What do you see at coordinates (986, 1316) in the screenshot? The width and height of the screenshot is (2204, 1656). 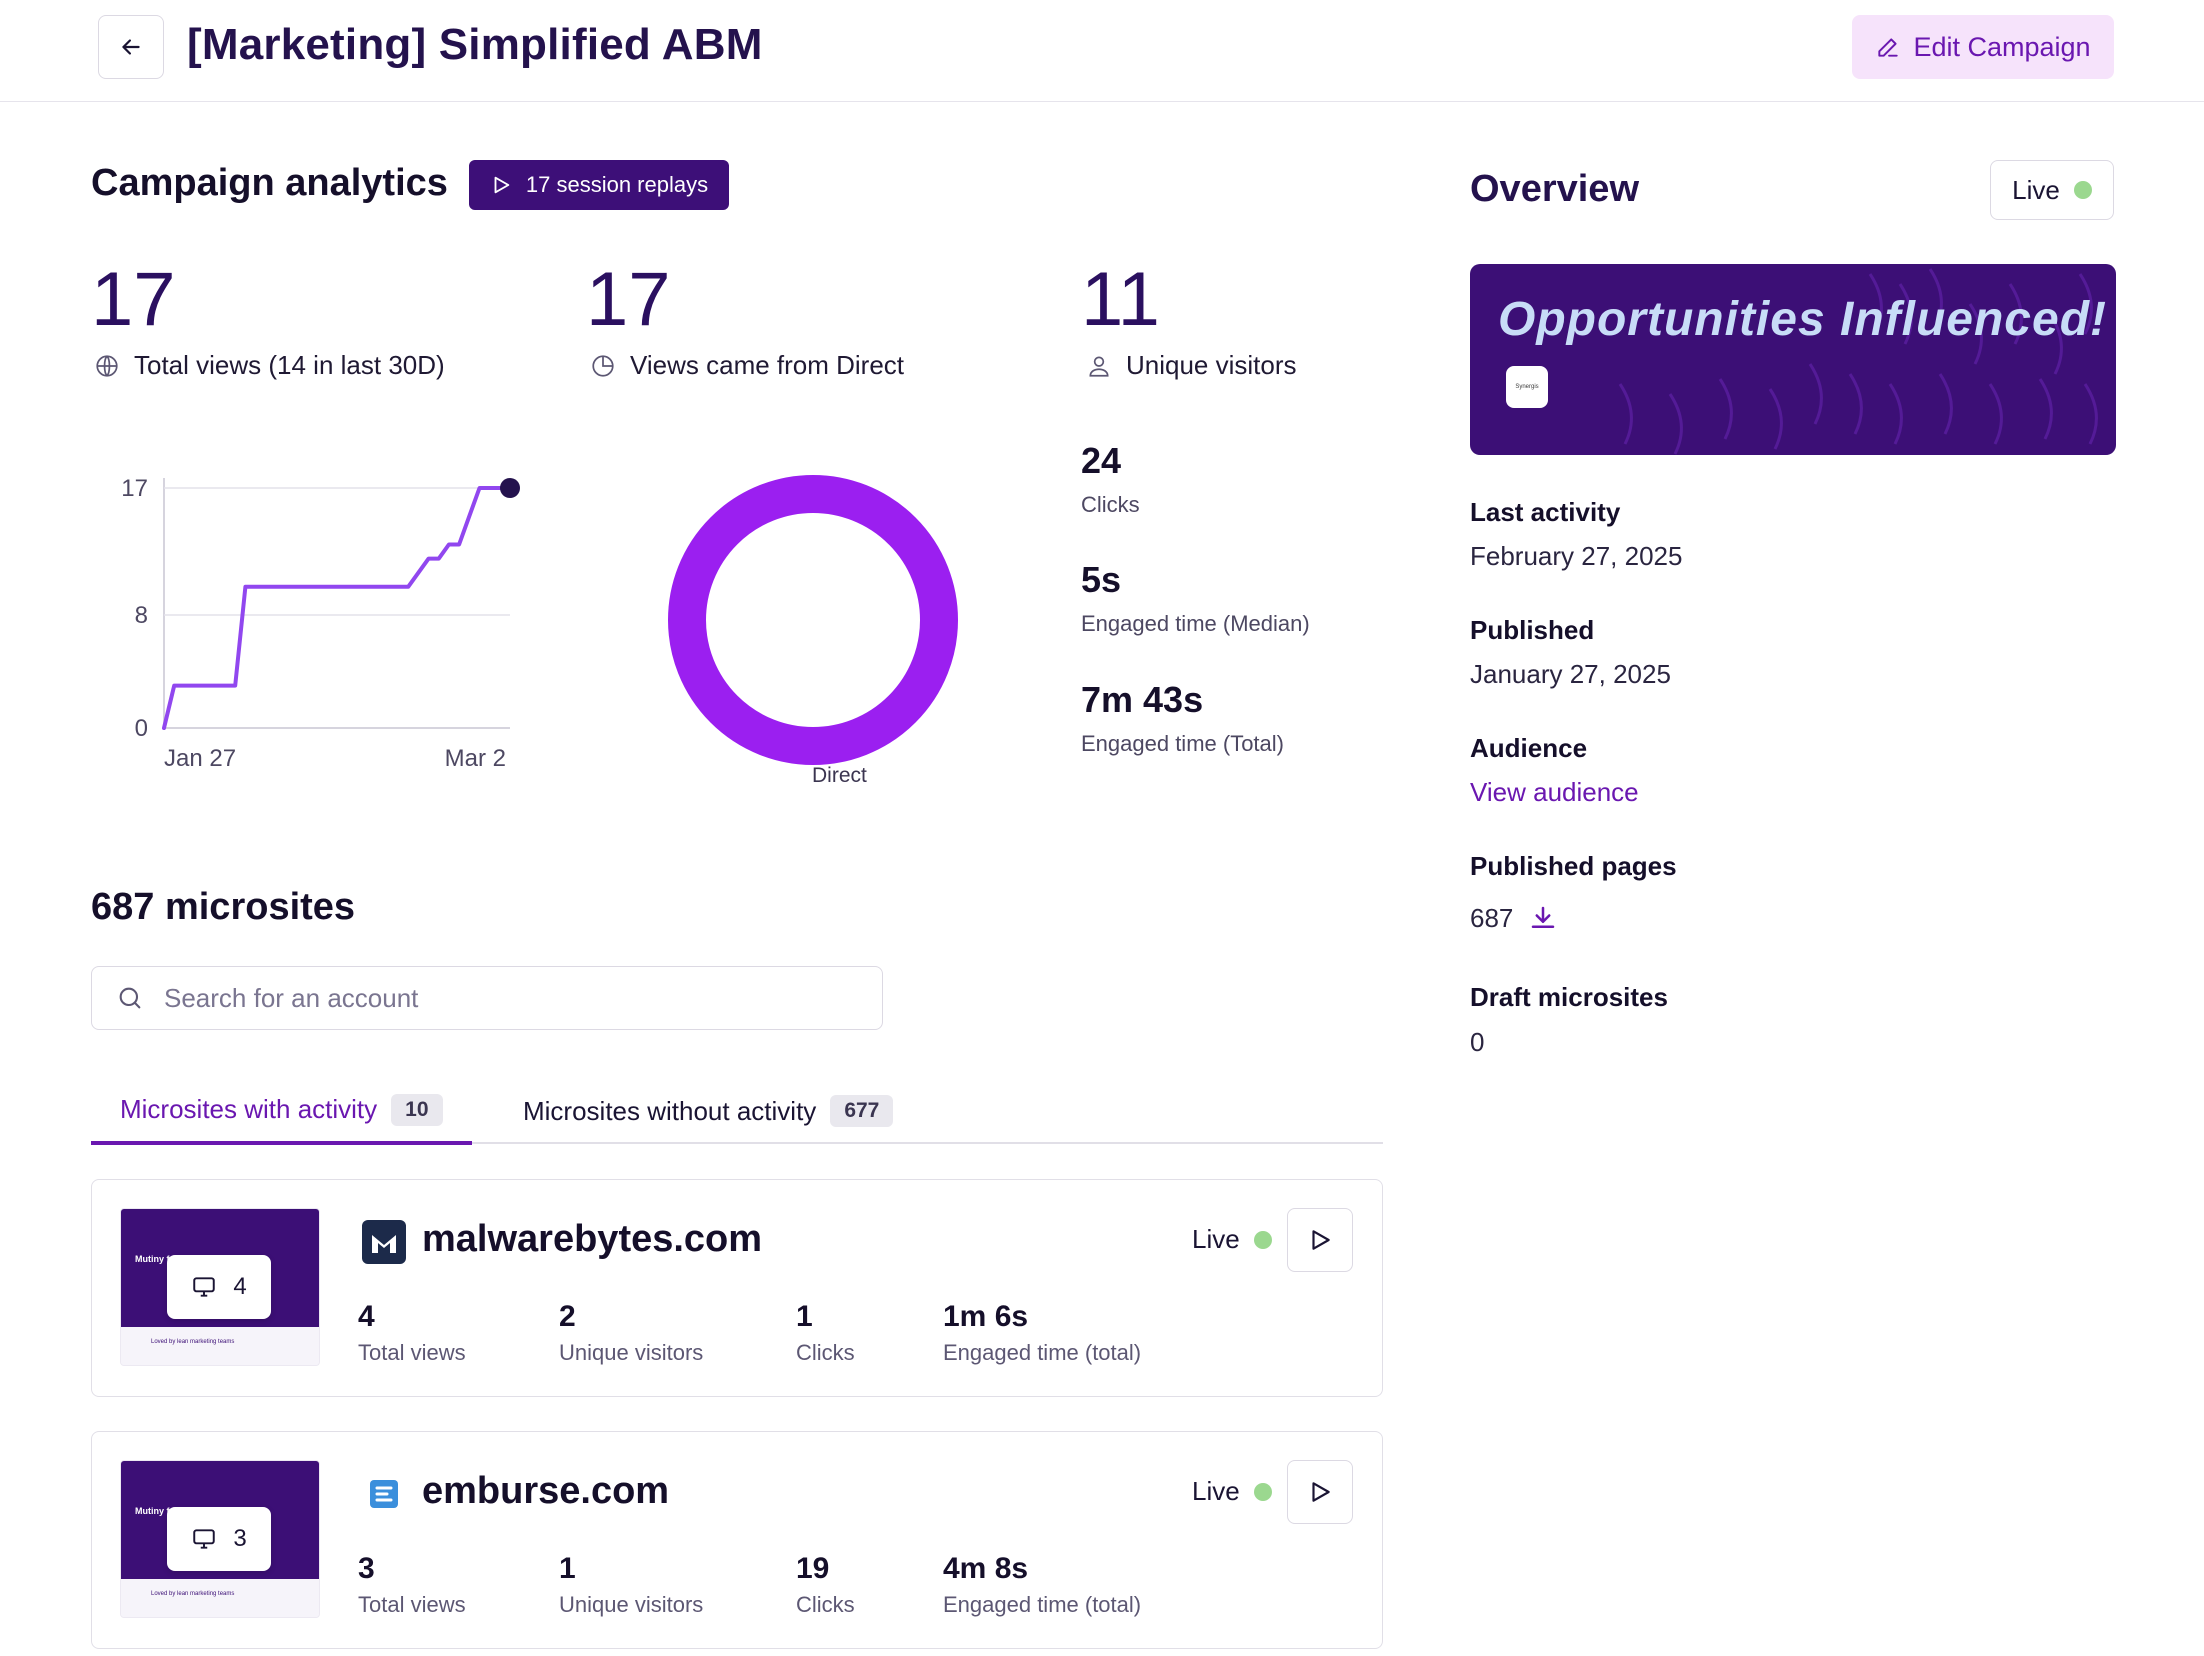 I see `microsite-engaged-time: 1m 6s` at bounding box center [986, 1316].